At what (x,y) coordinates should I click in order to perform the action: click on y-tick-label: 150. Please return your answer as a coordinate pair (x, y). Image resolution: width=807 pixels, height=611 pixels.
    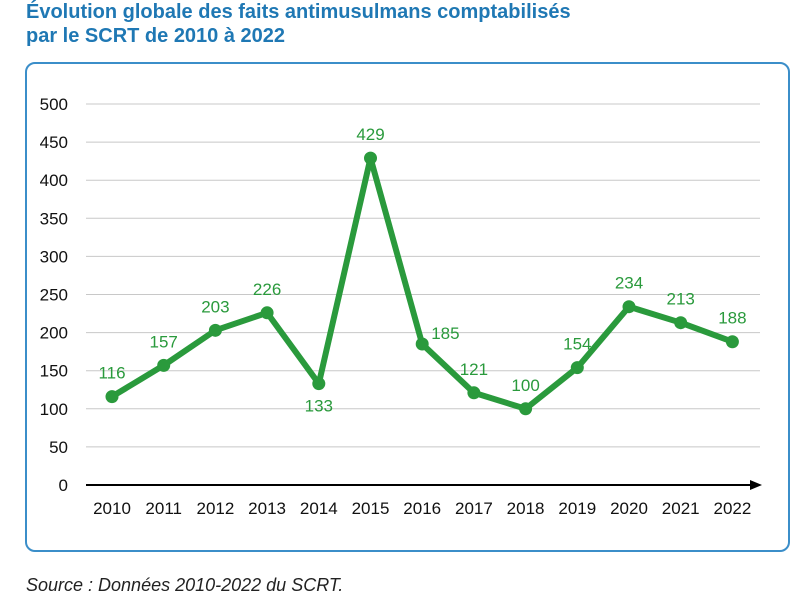
    Looking at the image, I should click on (54, 371).